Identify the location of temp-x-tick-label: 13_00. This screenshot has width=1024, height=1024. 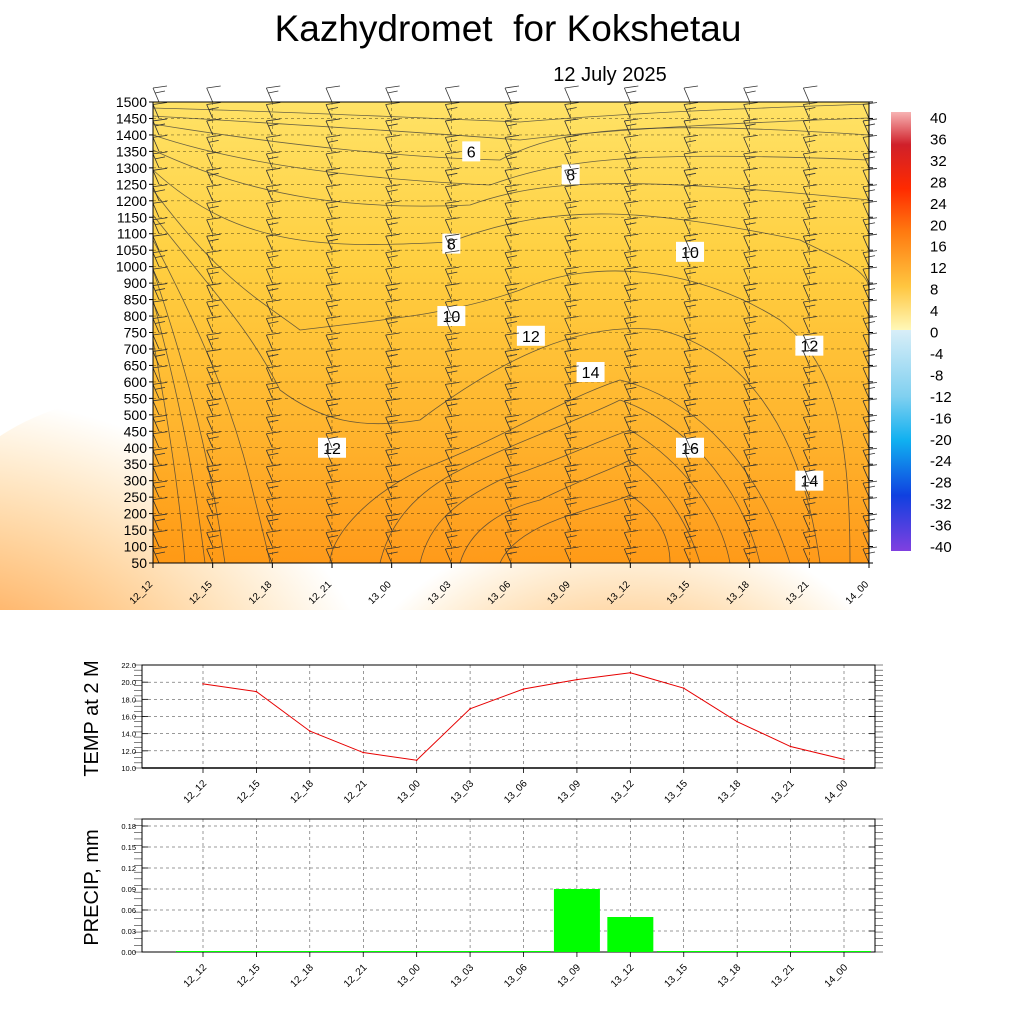
(409, 792).